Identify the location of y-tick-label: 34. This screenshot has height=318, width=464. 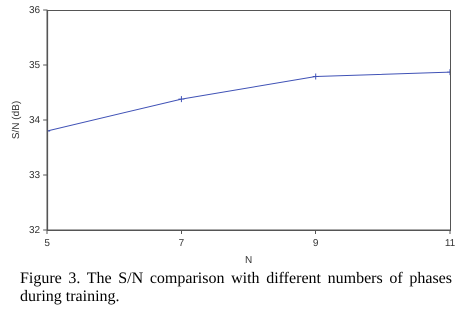
(35, 120).